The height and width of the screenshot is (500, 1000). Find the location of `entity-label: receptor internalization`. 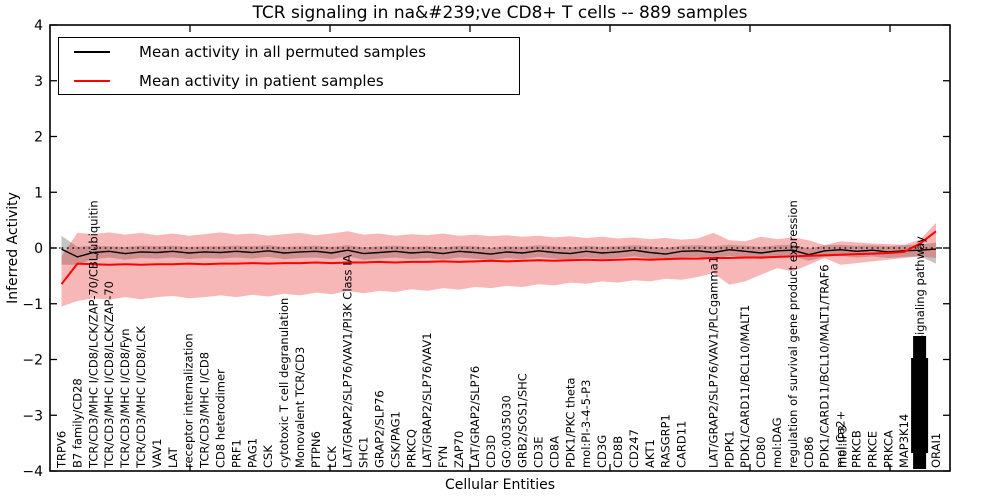

entity-label: receptor internalization is located at coordinates (189, 400).